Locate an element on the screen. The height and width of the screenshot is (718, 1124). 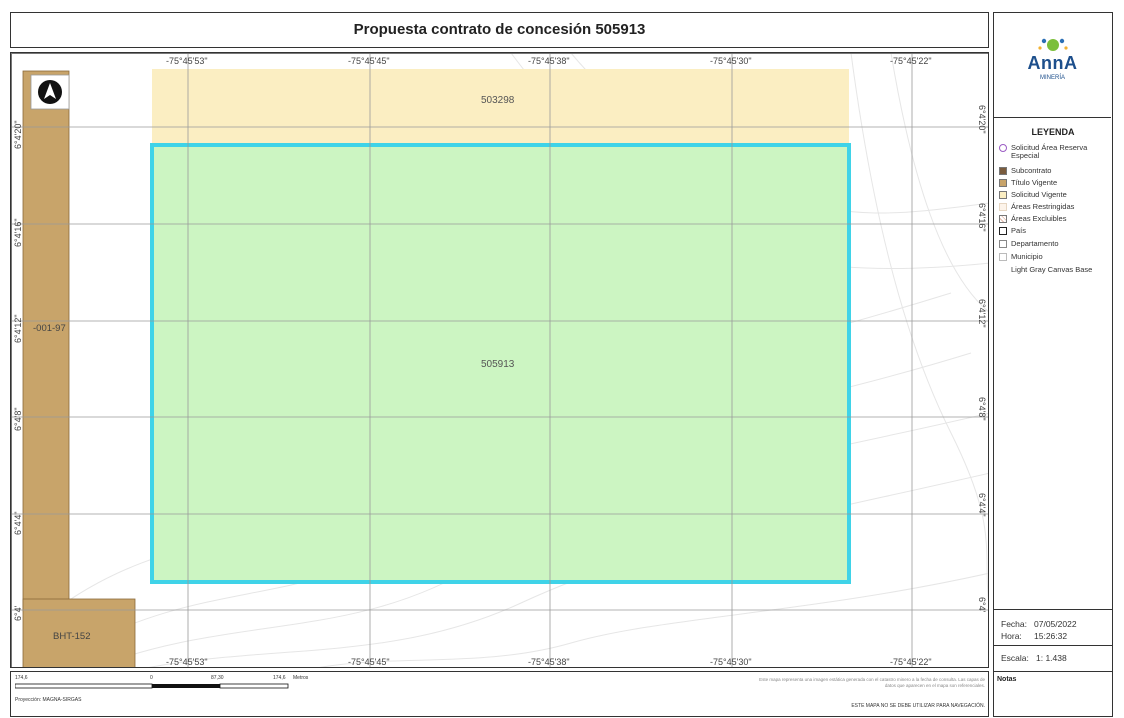
right-lat-label: 6°4'20" is located at coordinates (982, 119).